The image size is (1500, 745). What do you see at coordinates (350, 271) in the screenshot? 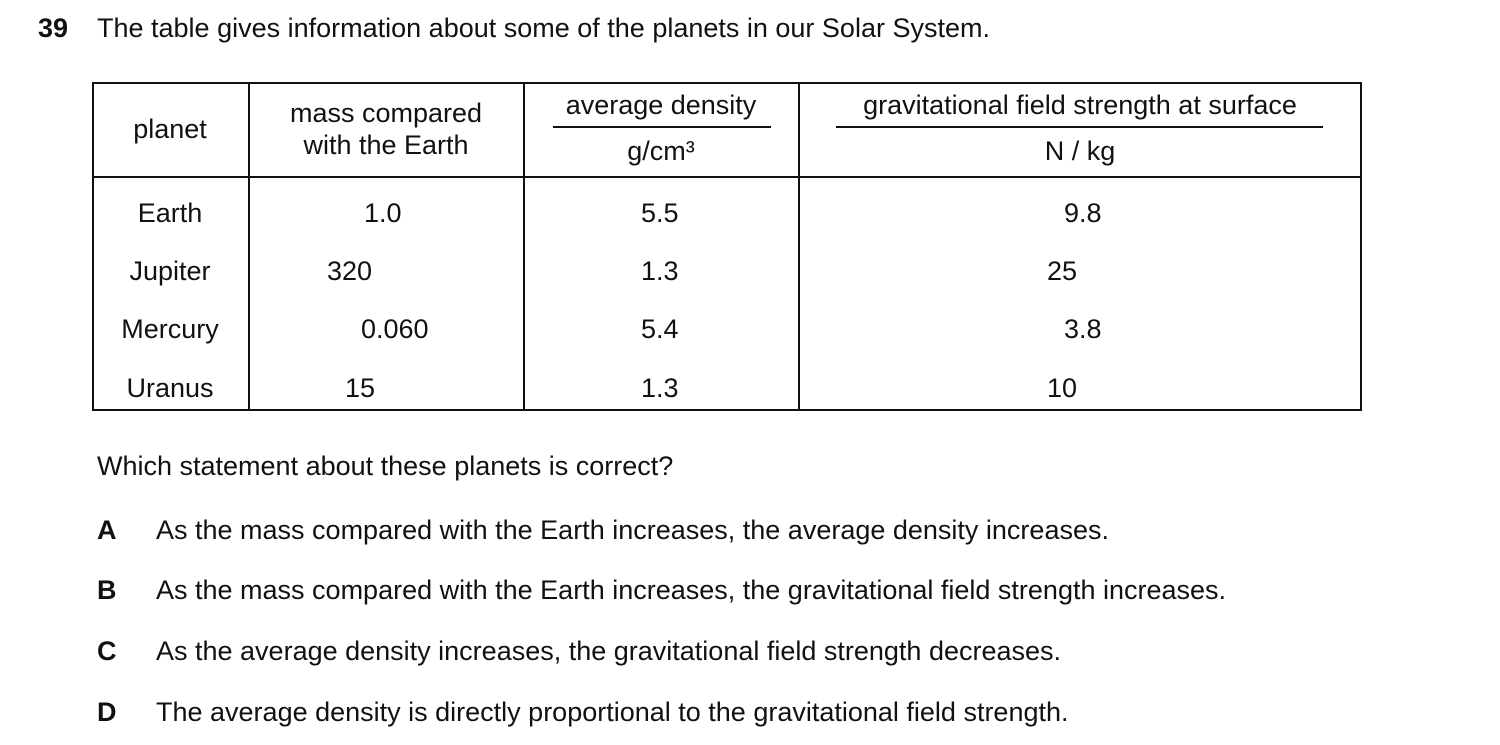
I see `table-cell: 320` at bounding box center [350, 271].